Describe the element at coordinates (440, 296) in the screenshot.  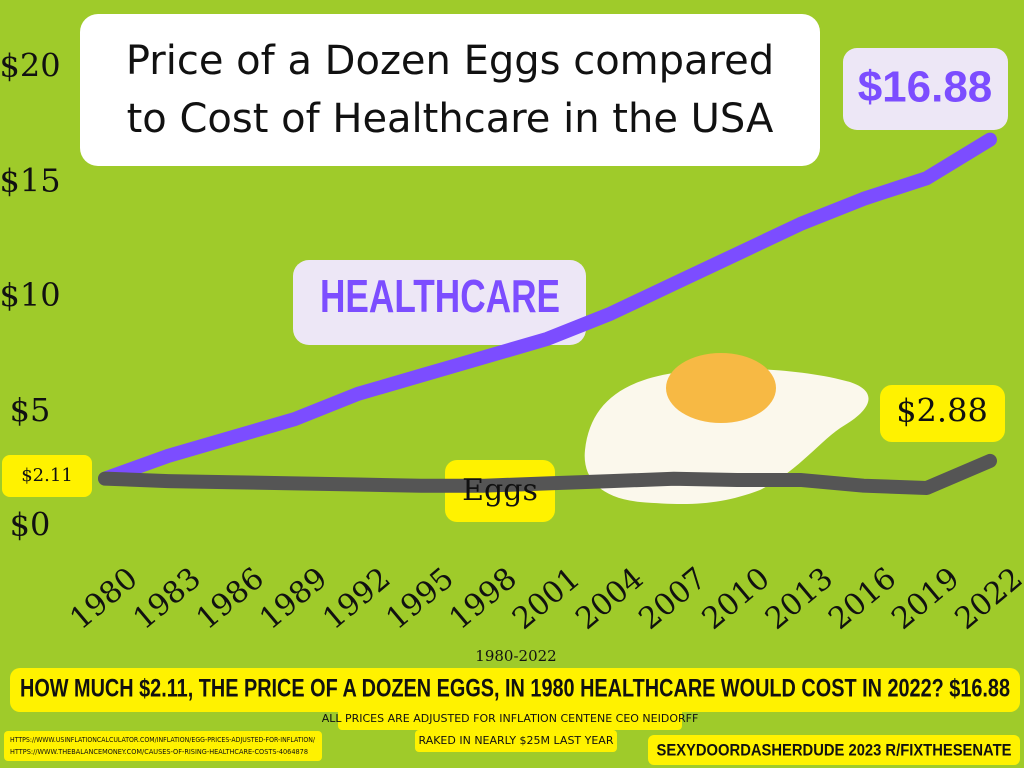
I see `legend-label: HEALTHCARE` at that location.